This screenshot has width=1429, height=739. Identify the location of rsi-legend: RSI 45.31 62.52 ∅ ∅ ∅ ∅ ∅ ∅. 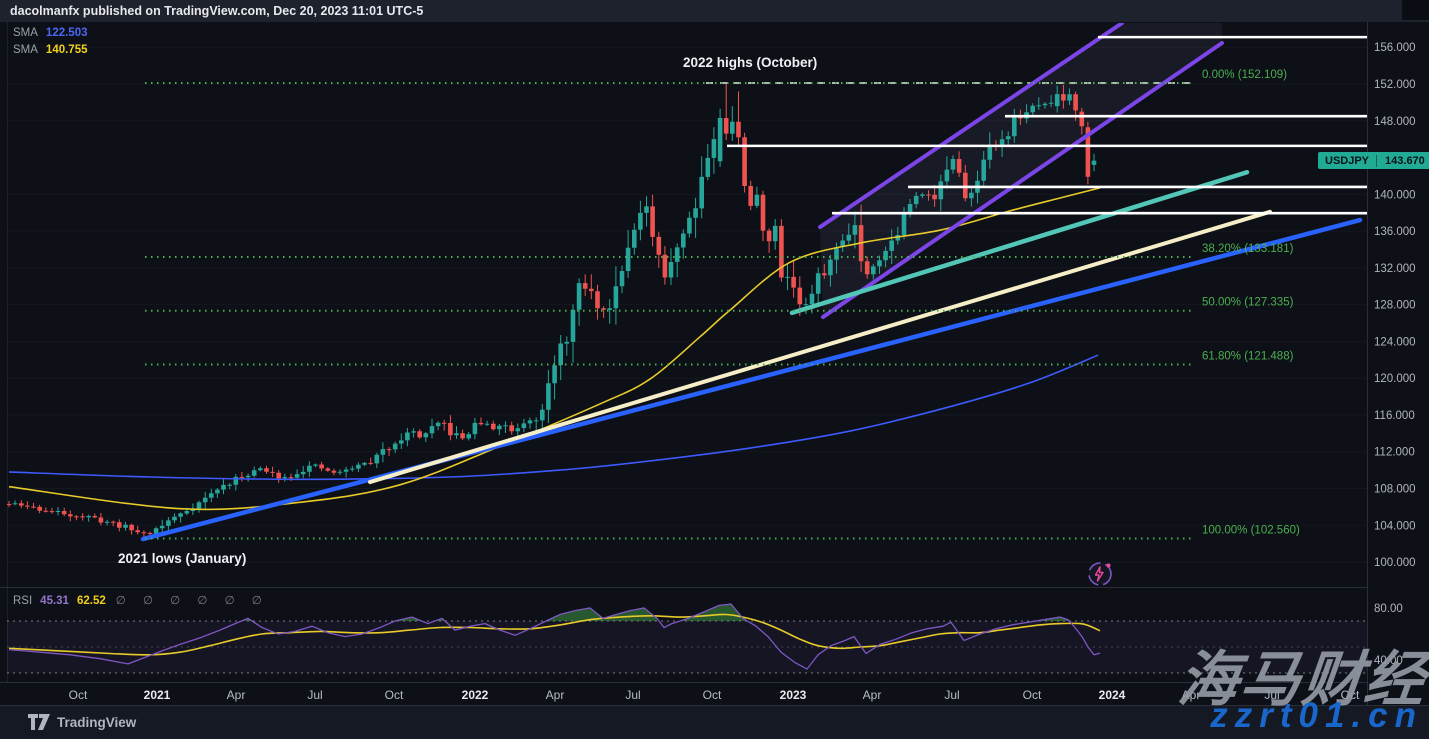
(141, 600).